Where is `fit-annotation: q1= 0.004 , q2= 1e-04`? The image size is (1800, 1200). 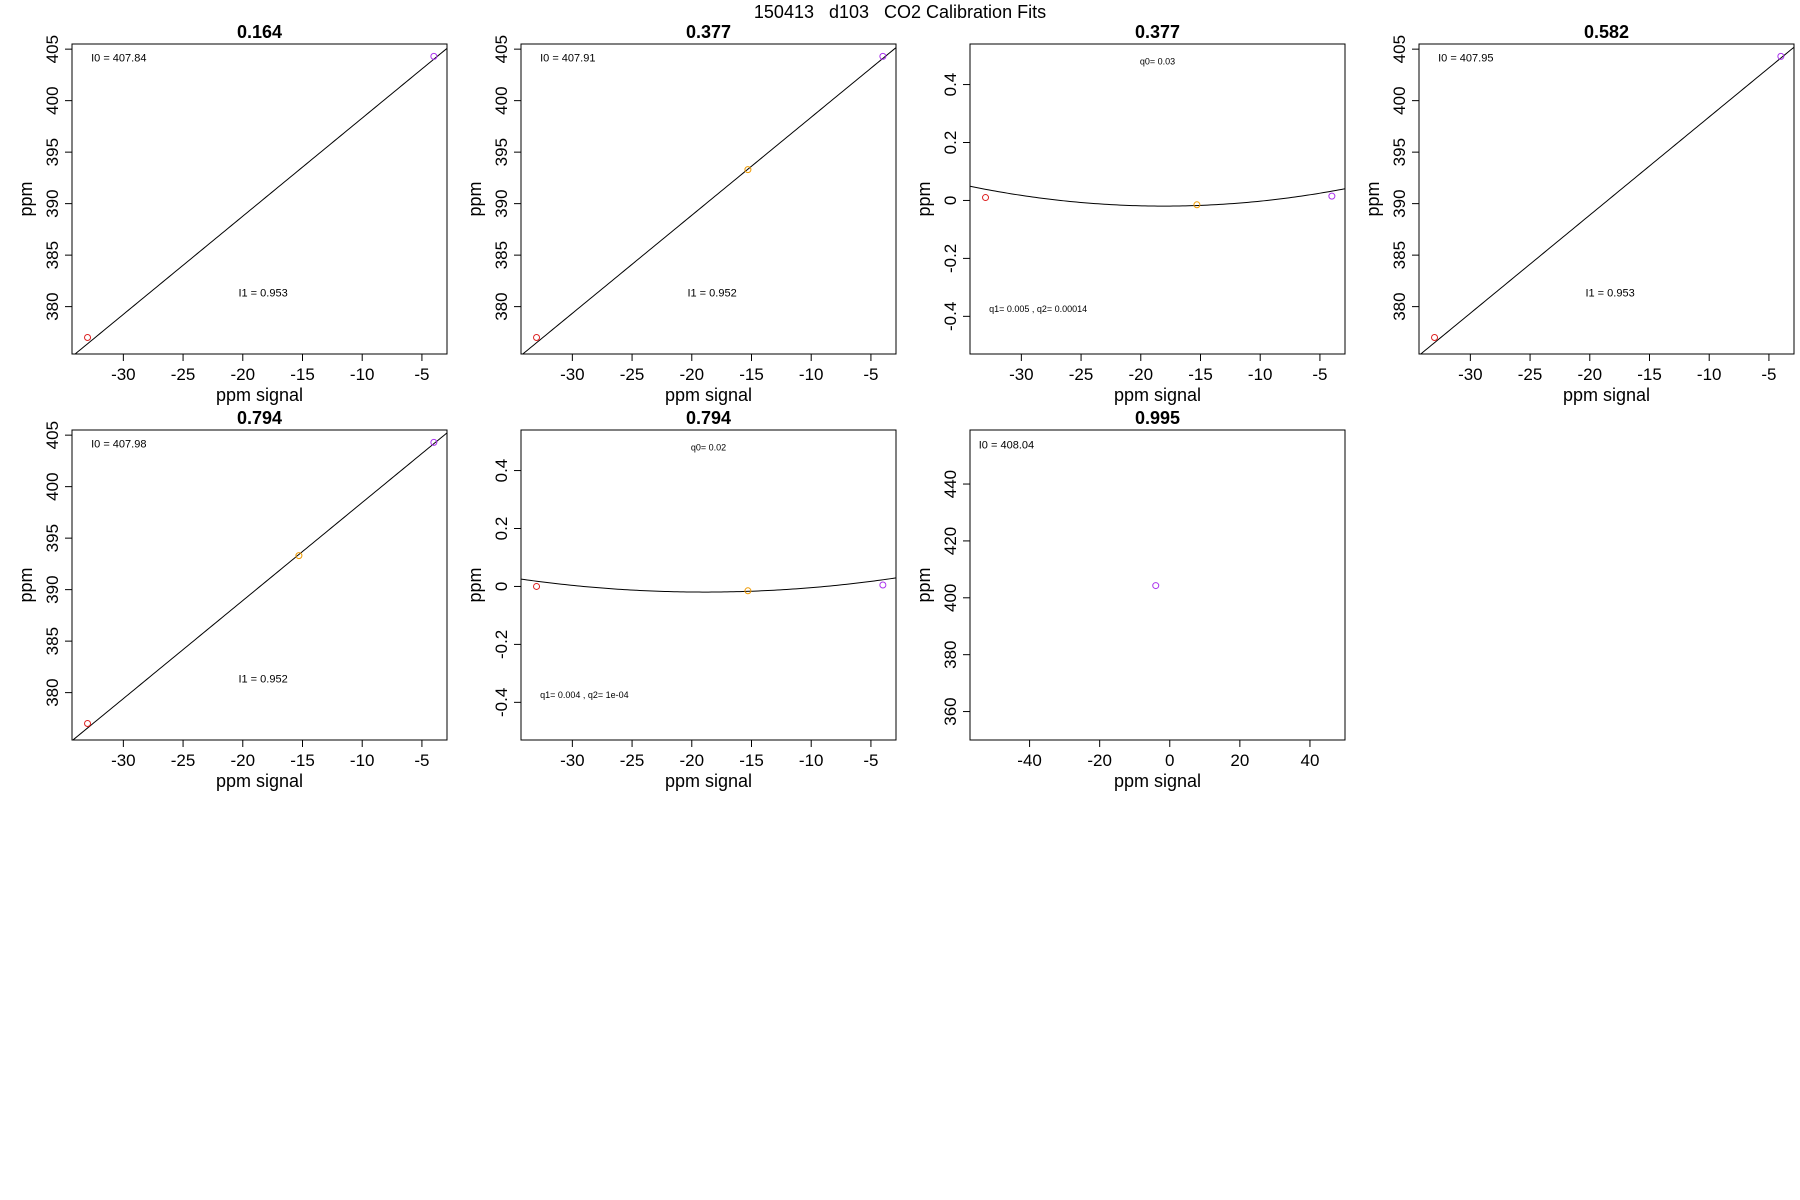
fit-annotation: q1= 0.004 , q2= 1e-04 is located at coordinates (584, 695).